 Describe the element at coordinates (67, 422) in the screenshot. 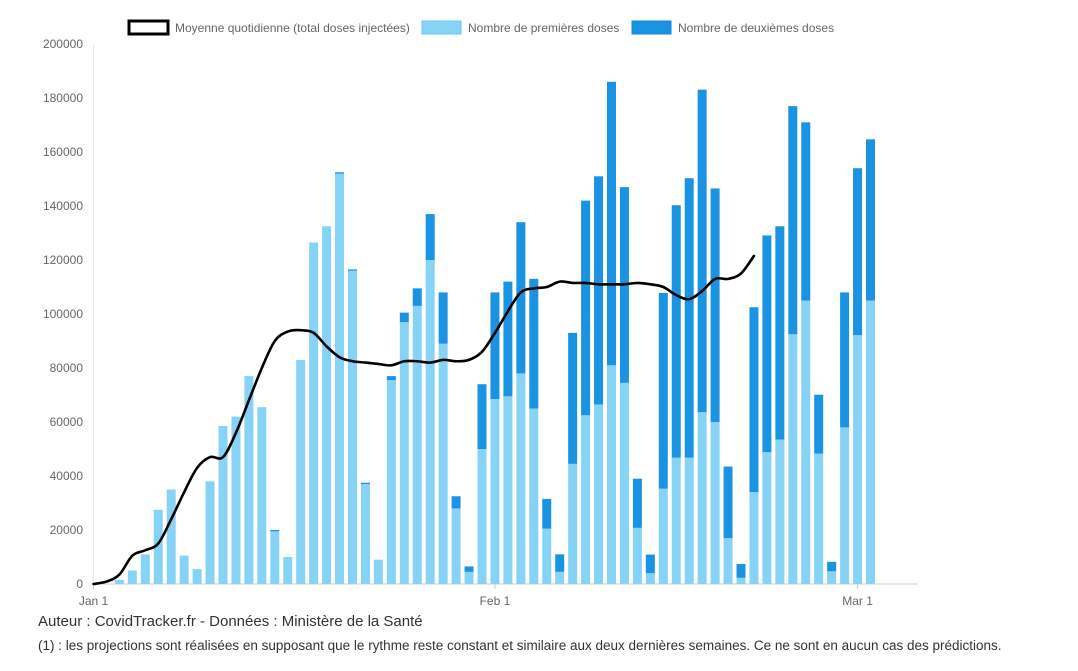

I see `y-tick-label: 60000` at that location.